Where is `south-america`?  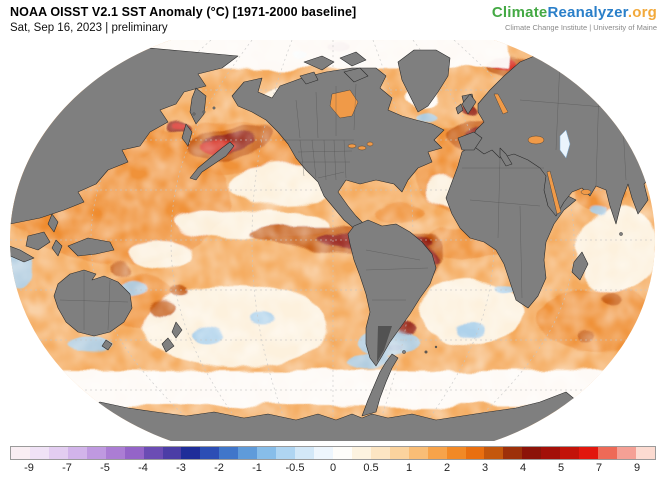
south-america is located at coordinates (392, 293).